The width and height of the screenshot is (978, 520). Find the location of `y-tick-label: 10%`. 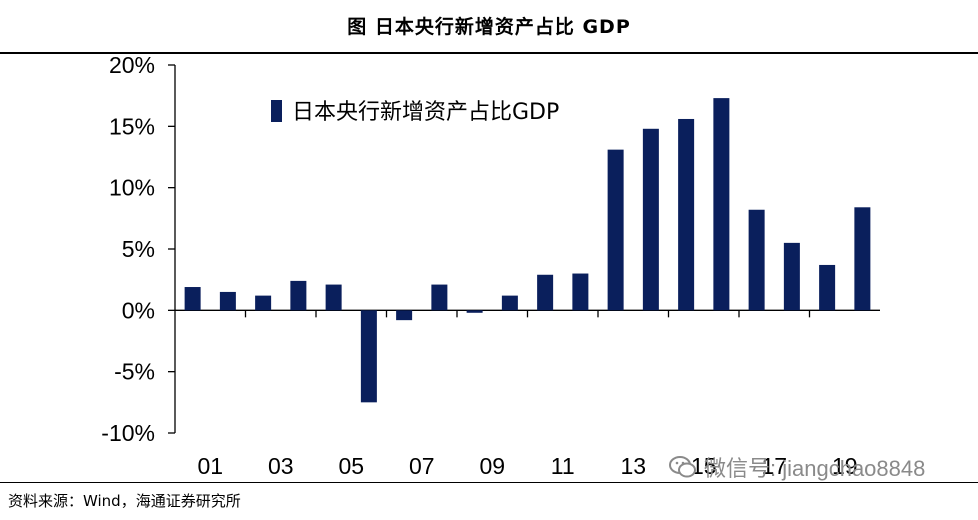

y-tick-label: 10% is located at coordinates (132, 188).